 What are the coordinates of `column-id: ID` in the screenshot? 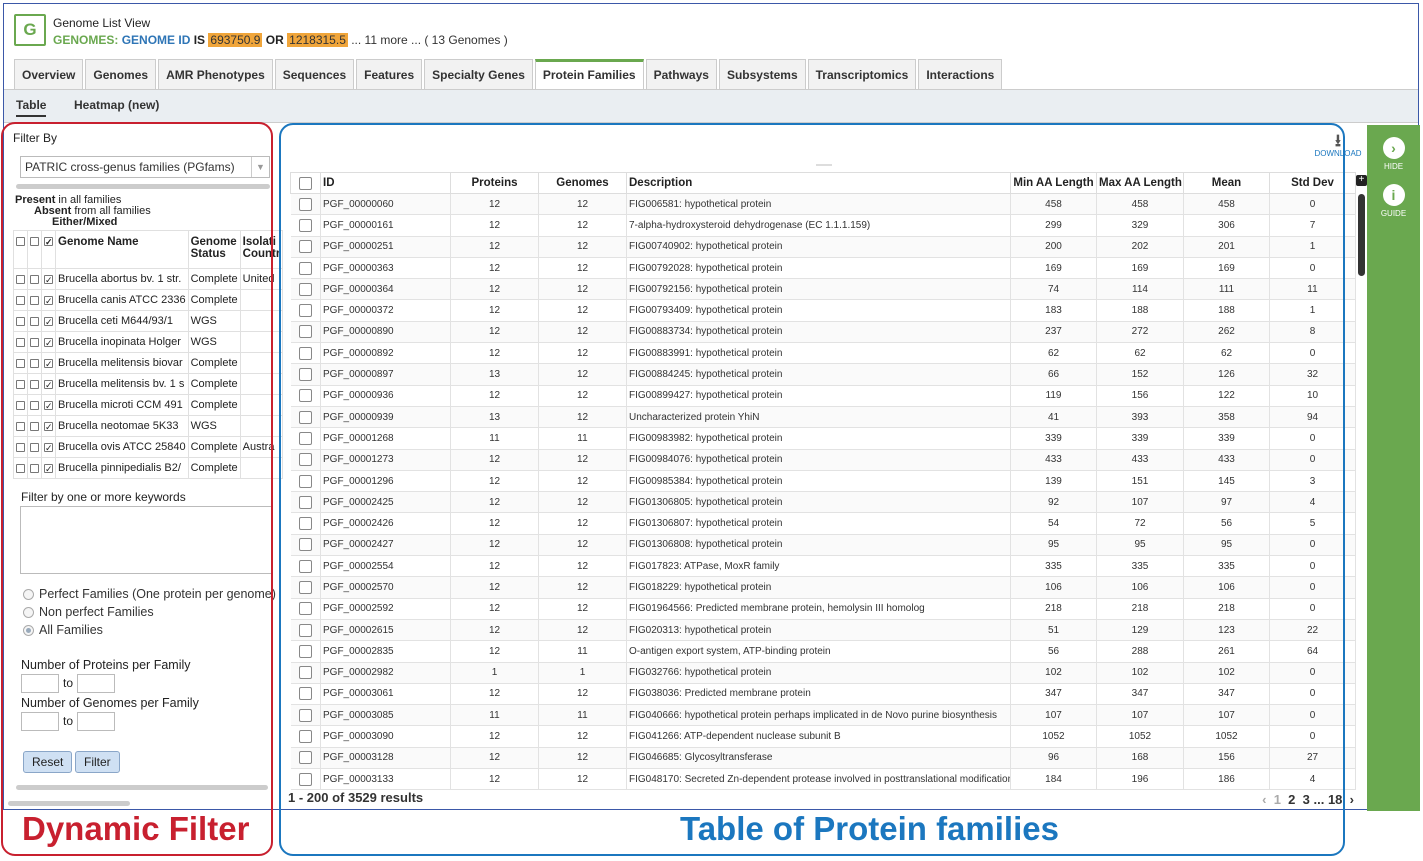 It's located at (385, 183).